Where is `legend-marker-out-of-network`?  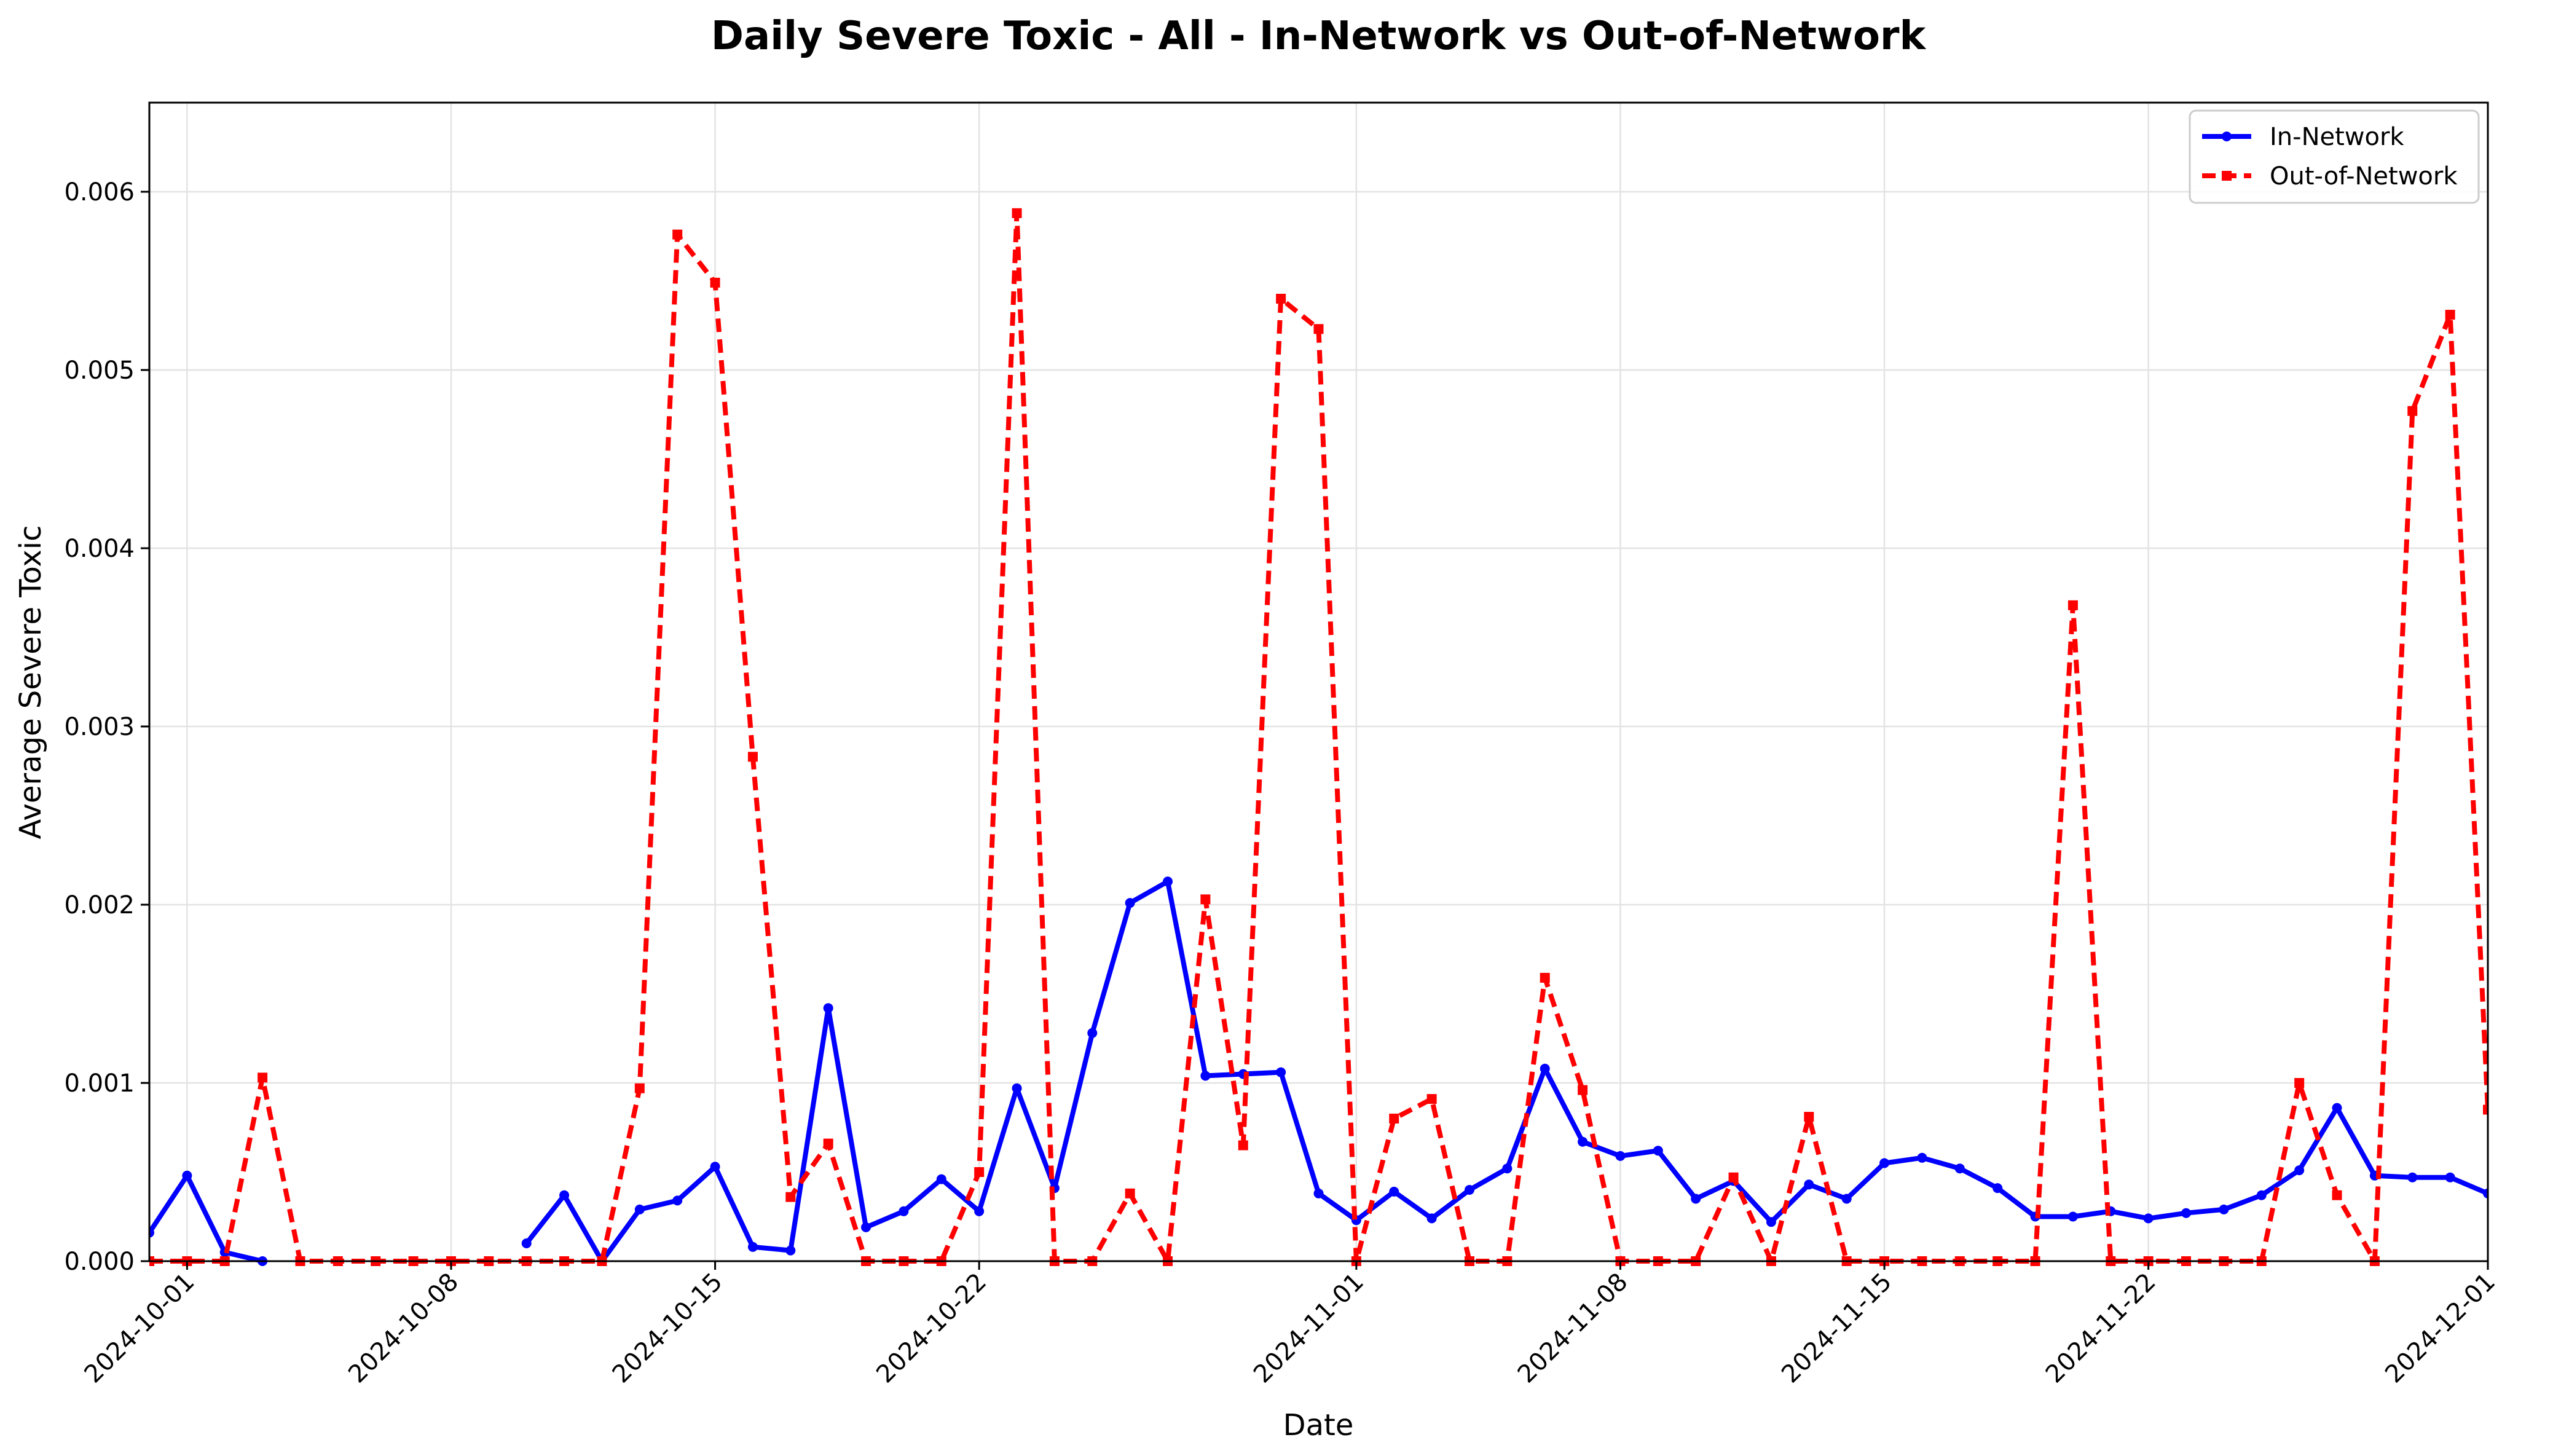 legend-marker-out-of-network is located at coordinates (2227, 176).